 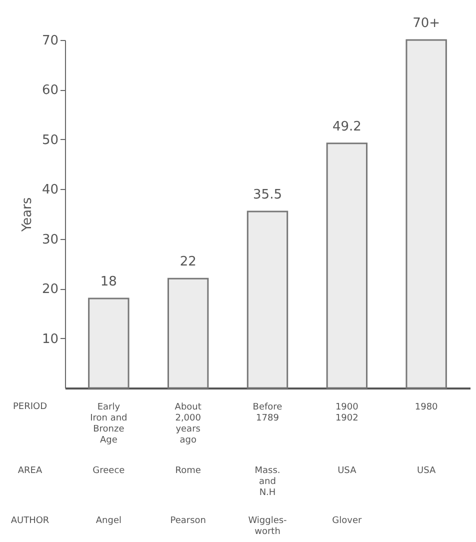 What do you see at coordinates (347, 413) in the screenshot?
I see `x-tick-label: 1900 1902` at bounding box center [347, 413].